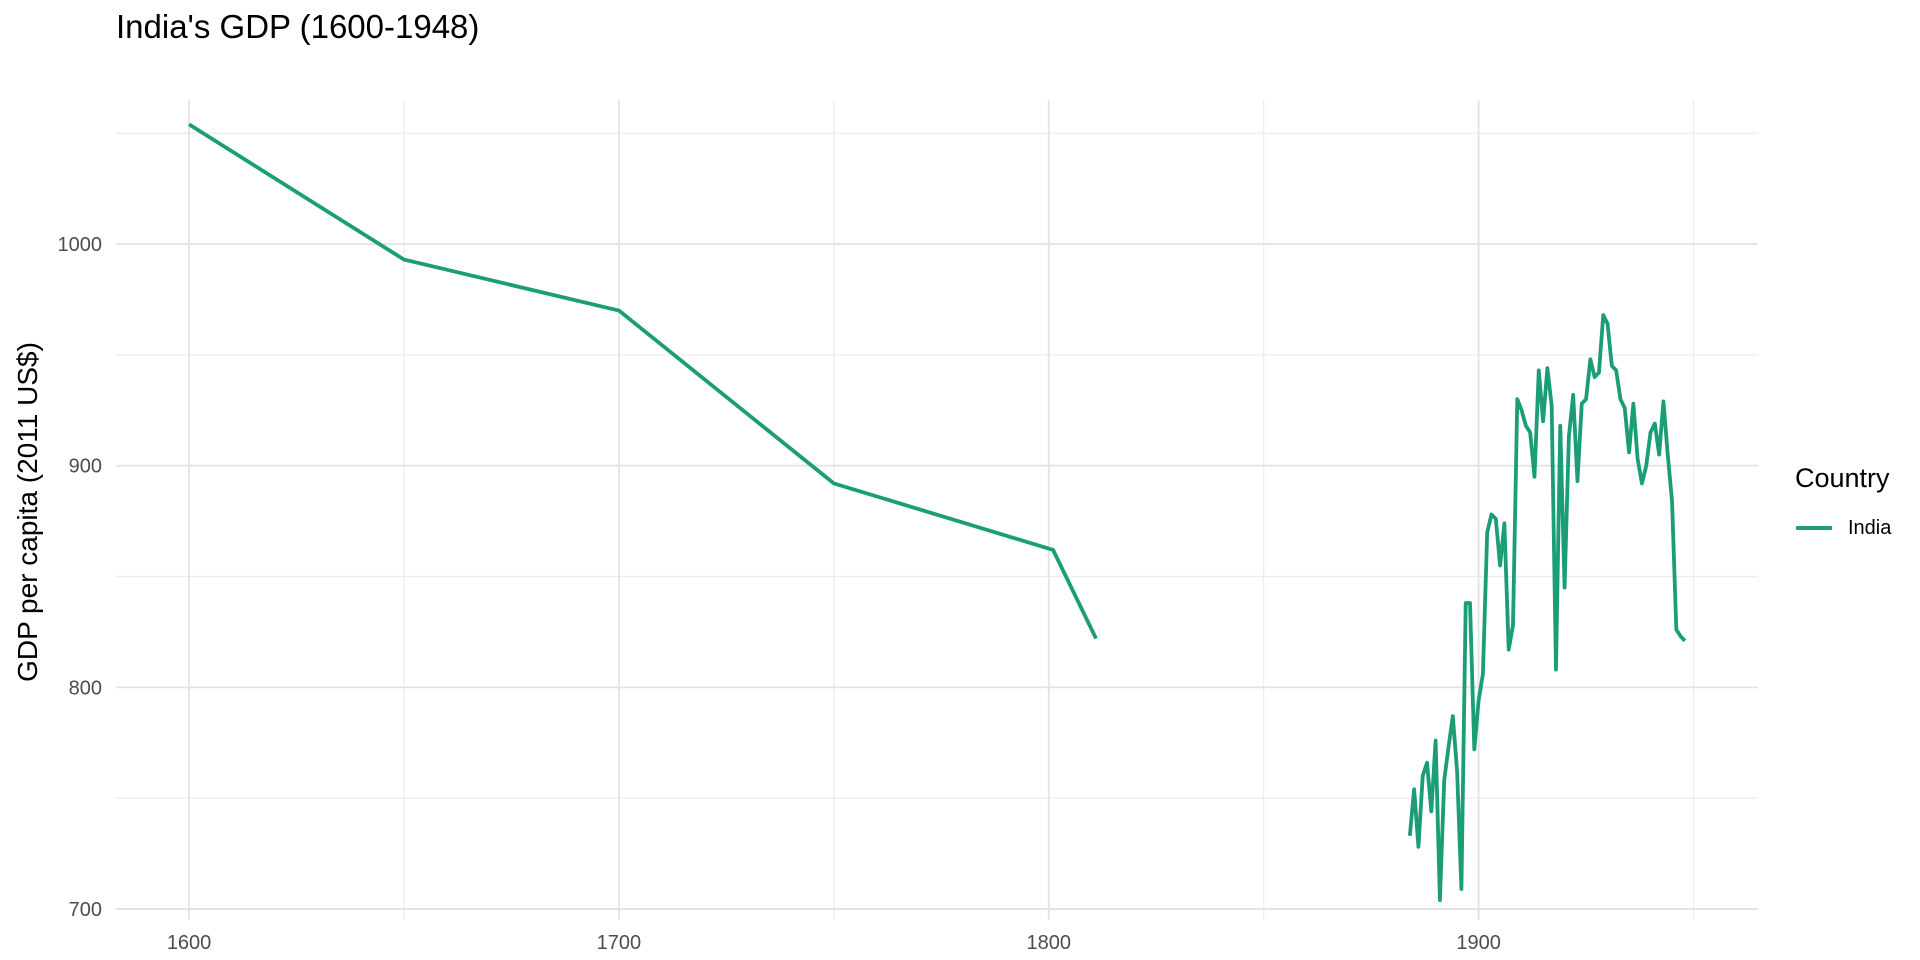 The width and height of the screenshot is (1920, 960). I want to click on y-tick-label: 700, so click(85, 910).